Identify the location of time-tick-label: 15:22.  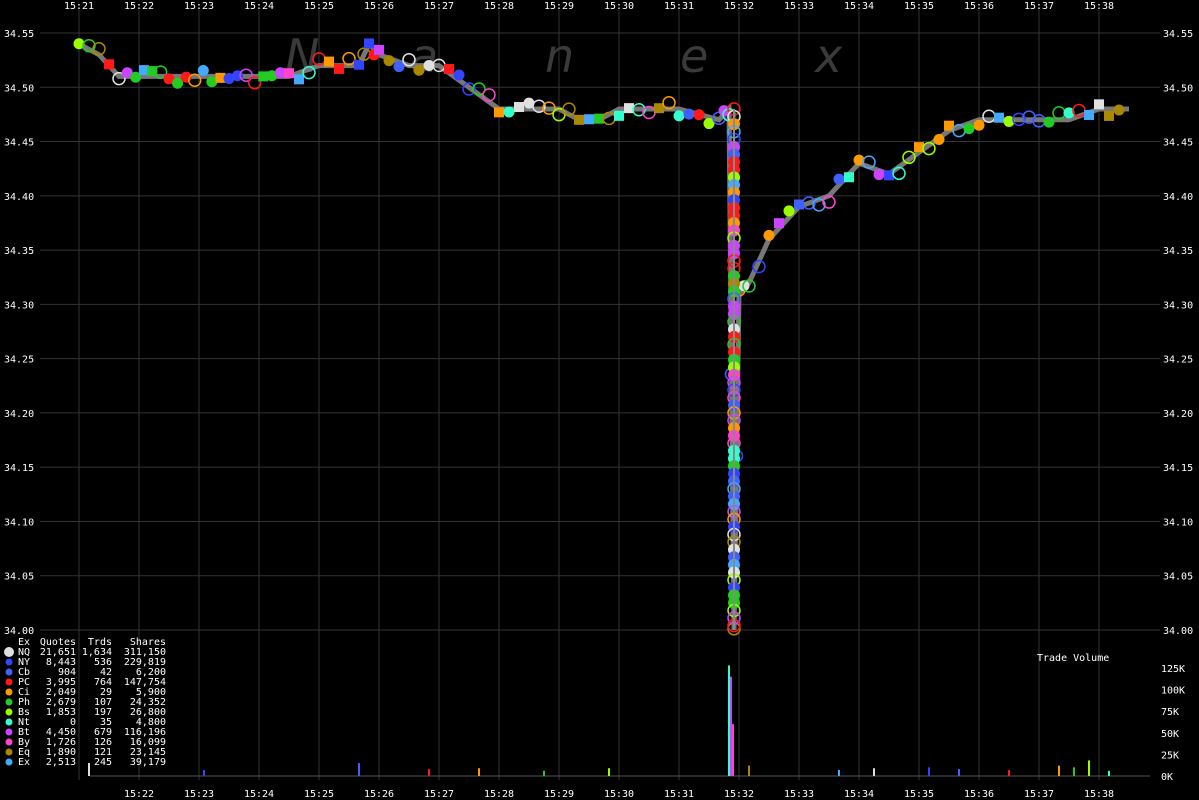
(139, 6).